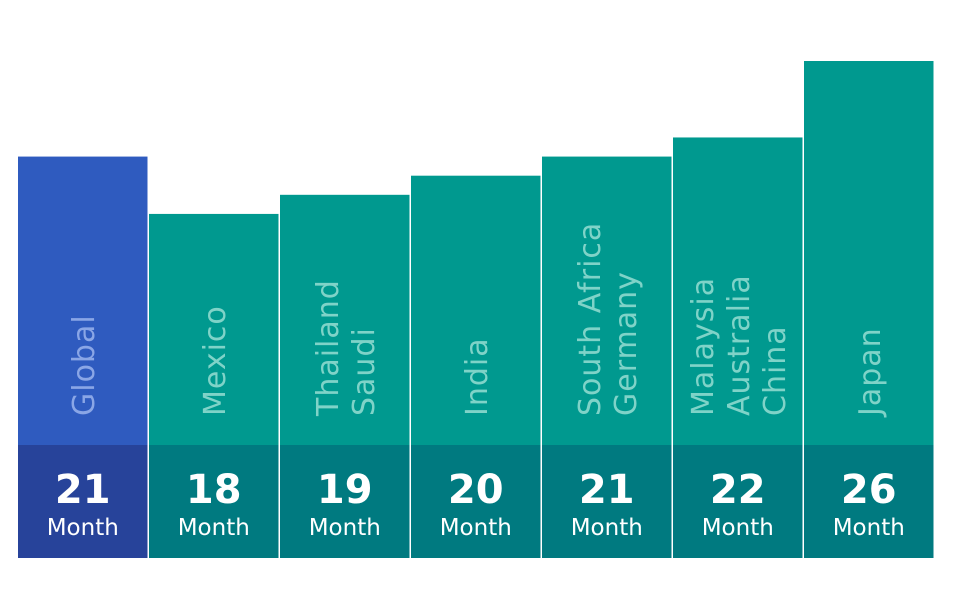  Describe the element at coordinates (214, 490) in the screenshot. I see `value-label-1: 18` at that location.